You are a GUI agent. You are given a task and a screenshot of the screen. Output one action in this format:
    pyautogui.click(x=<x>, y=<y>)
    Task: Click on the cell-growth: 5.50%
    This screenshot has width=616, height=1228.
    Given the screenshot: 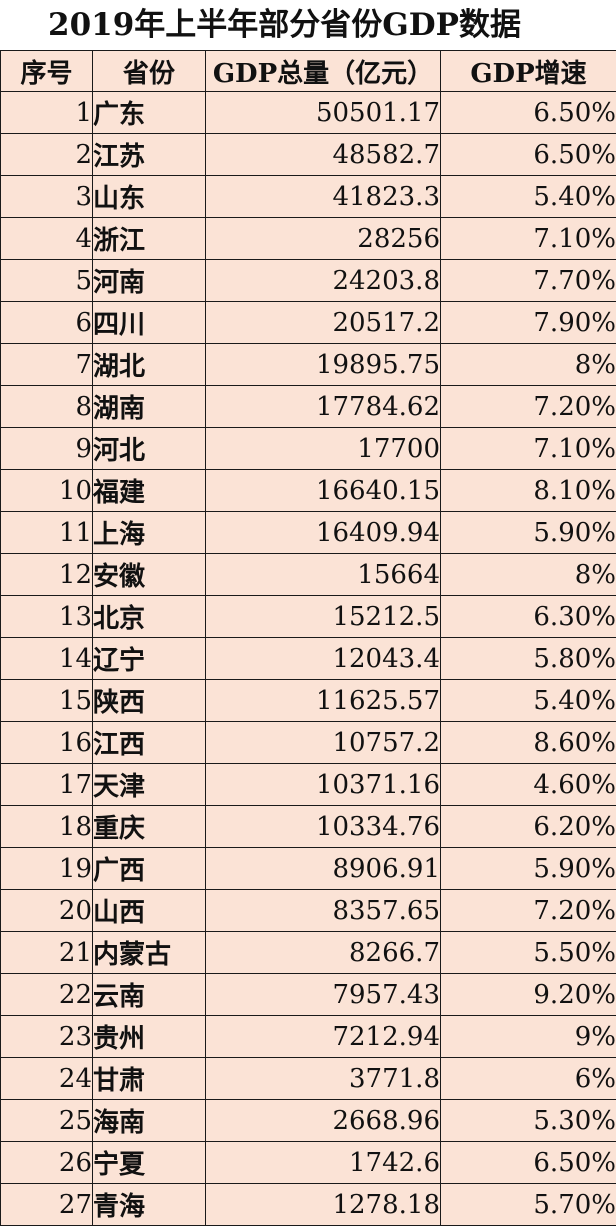 What is the action you would take?
    pyautogui.click(x=528, y=952)
    